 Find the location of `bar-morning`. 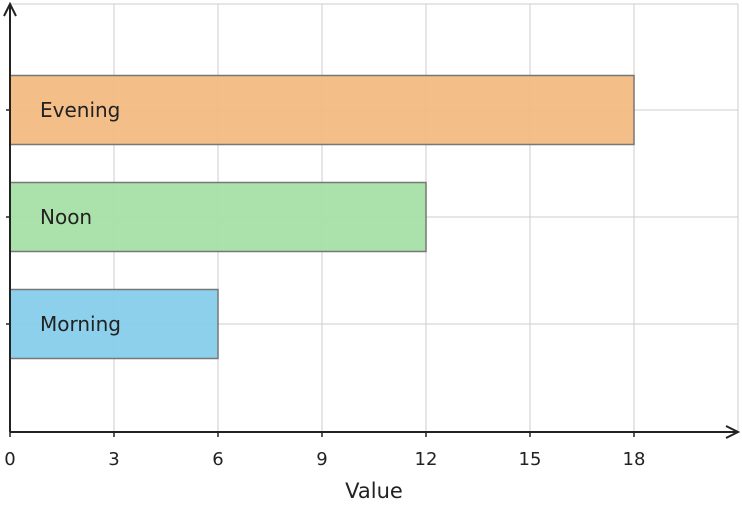

bar-morning is located at coordinates (114, 324).